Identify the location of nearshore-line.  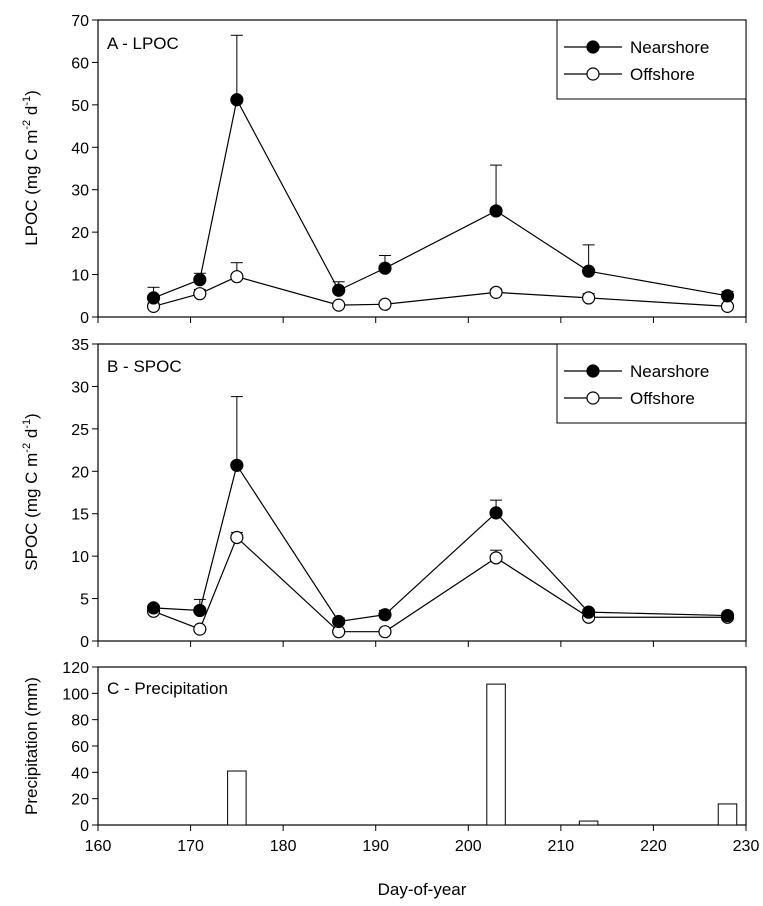
(440, 543).